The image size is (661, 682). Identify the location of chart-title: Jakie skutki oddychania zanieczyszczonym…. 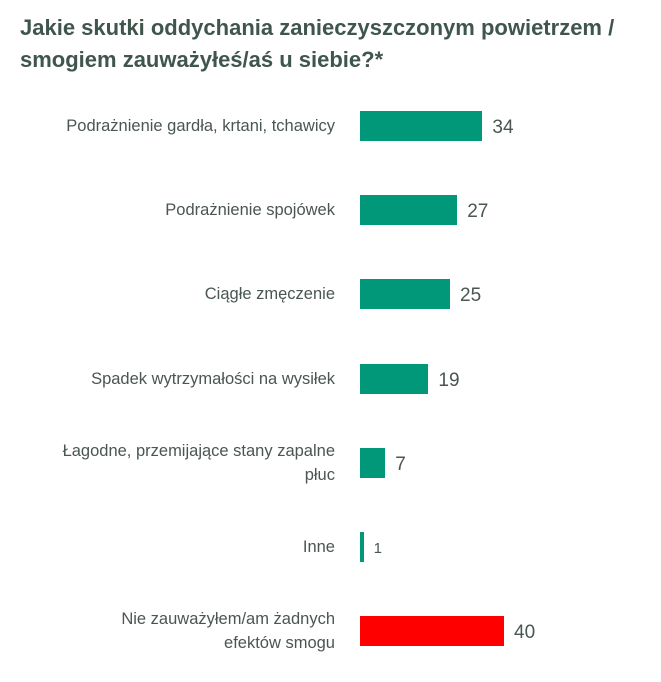
(317, 43).